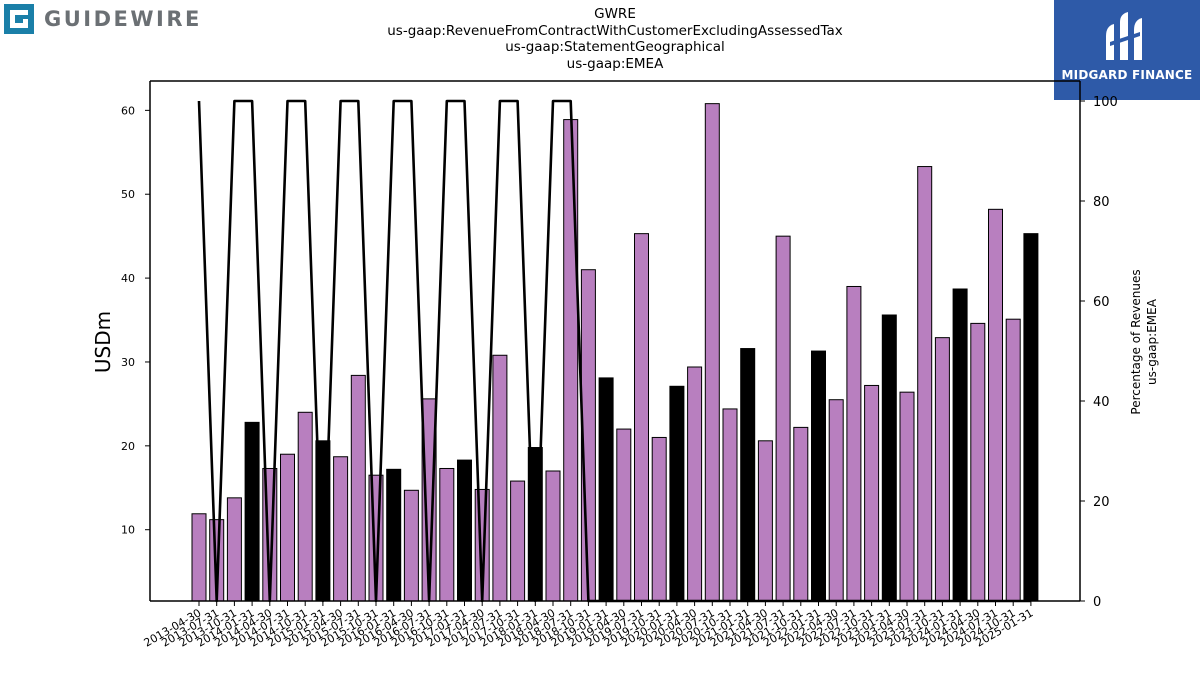 The height and width of the screenshot is (675, 1200). Describe the element at coordinates (128, 362) in the screenshot. I see `y-tick-label: 30` at that location.